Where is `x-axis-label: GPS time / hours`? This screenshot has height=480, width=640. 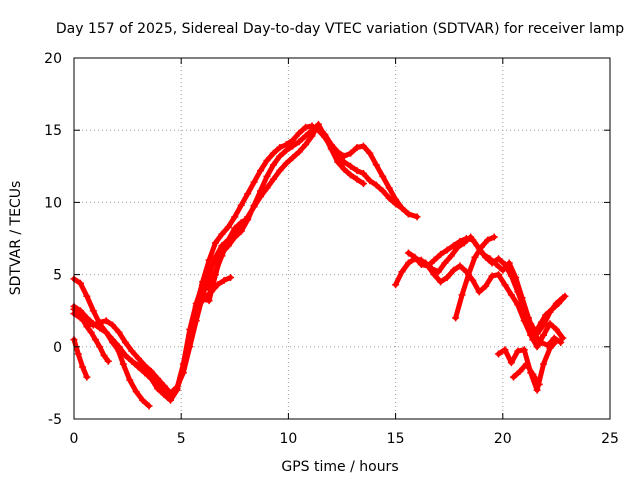
x-axis-label: GPS time / hours is located at coordinates (339, 467).